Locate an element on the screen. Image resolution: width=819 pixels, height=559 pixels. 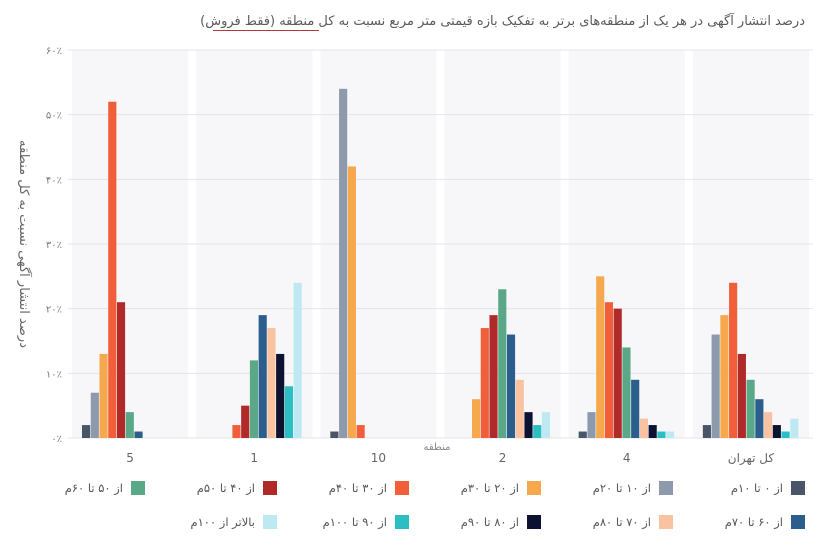
legend-item: از ۰ تا ۱۰م is located at coordinates (768, 488).